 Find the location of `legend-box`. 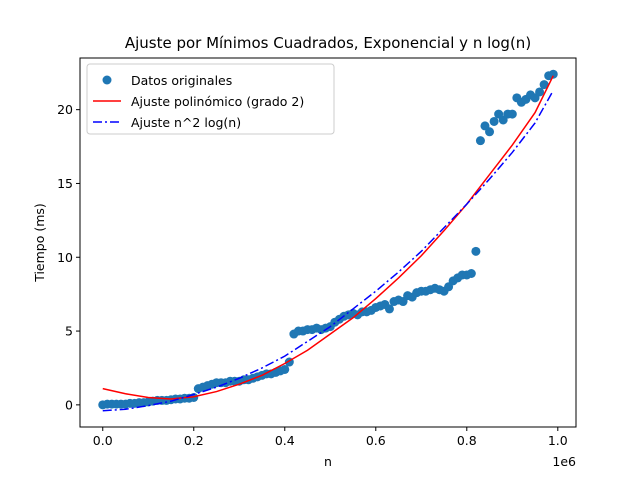

legend-box is located at coordinates (210, 99).